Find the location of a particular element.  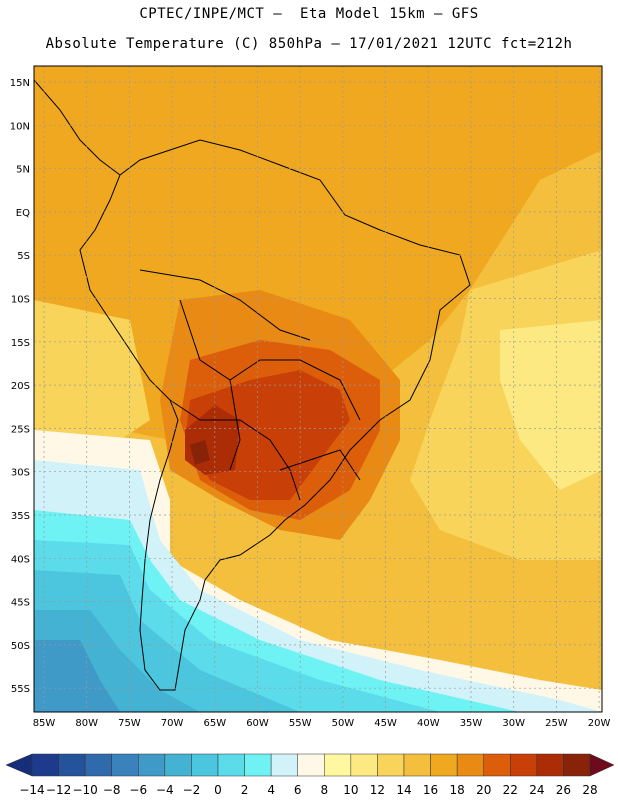

latitude-label: 45S is located at coordinates (20, 603).